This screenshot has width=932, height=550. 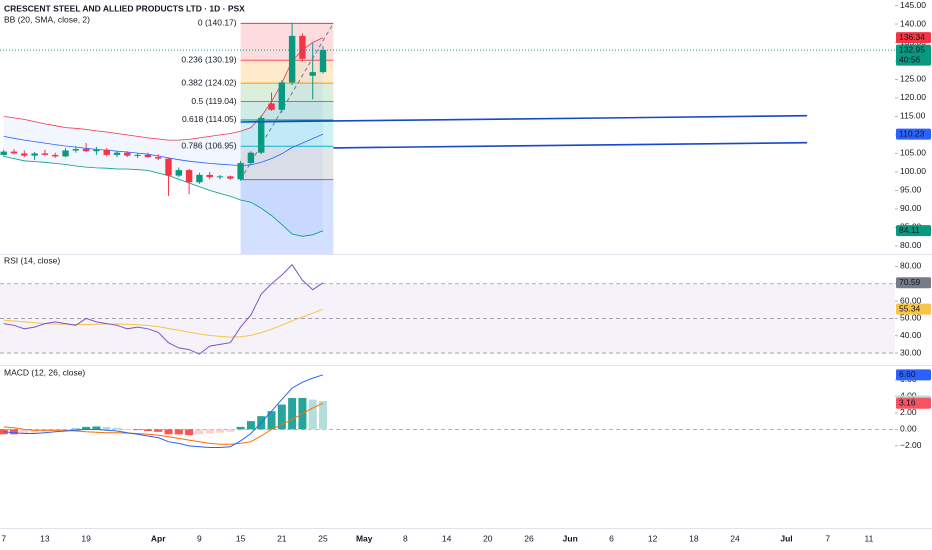 What do you see at coordinates (910, 282) in the screenshot?
I see `price-label: 70.59` at bounding box center [910, 282].